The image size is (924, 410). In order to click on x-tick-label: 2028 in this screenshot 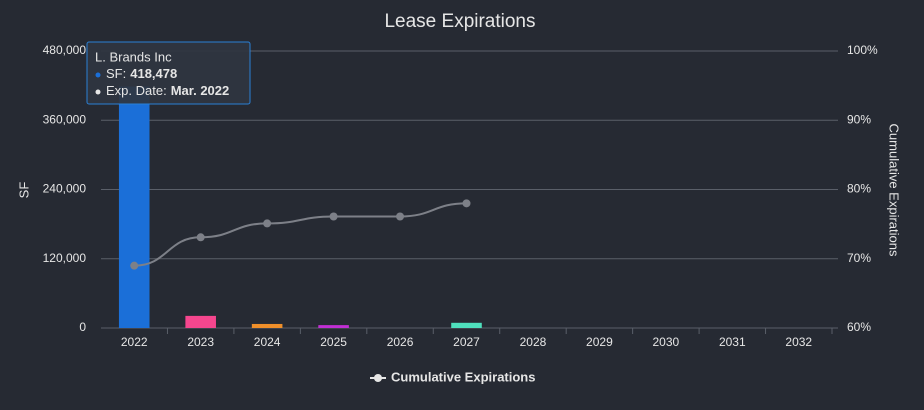, I will do `click(533, 342)`.